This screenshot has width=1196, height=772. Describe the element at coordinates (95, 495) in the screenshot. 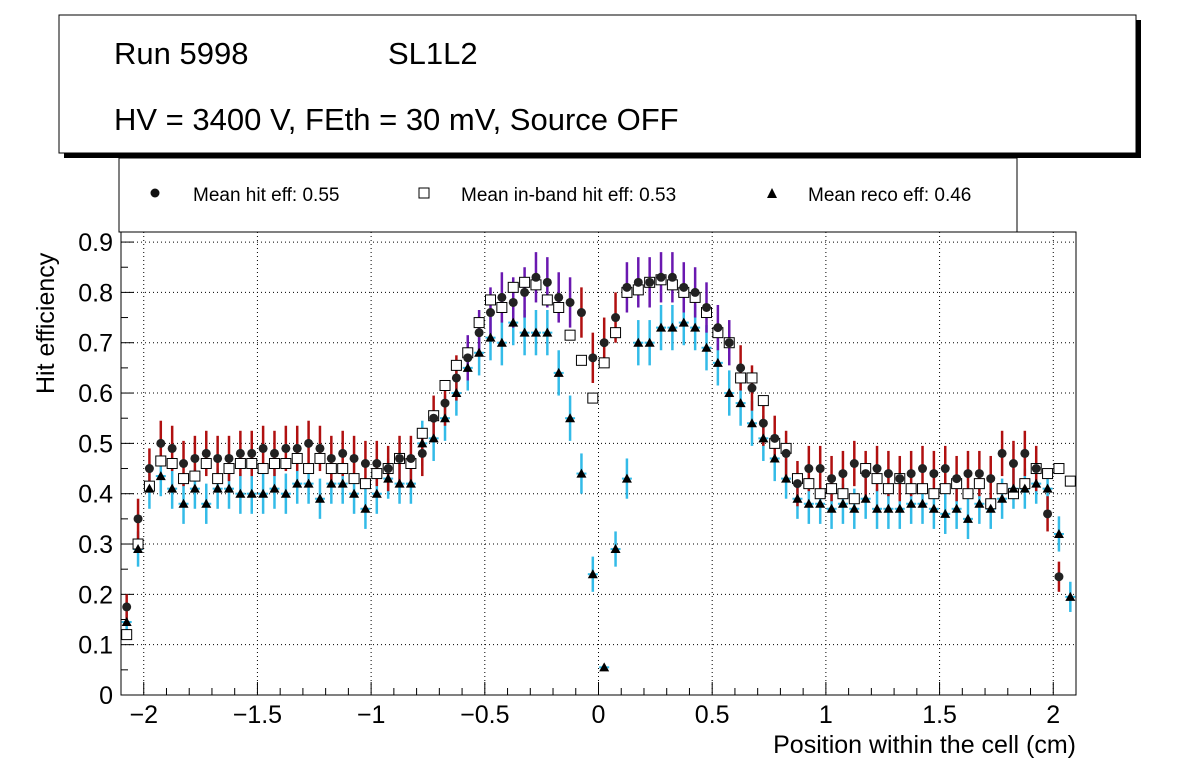

I see `y-tick-label: 0.4` at that location.